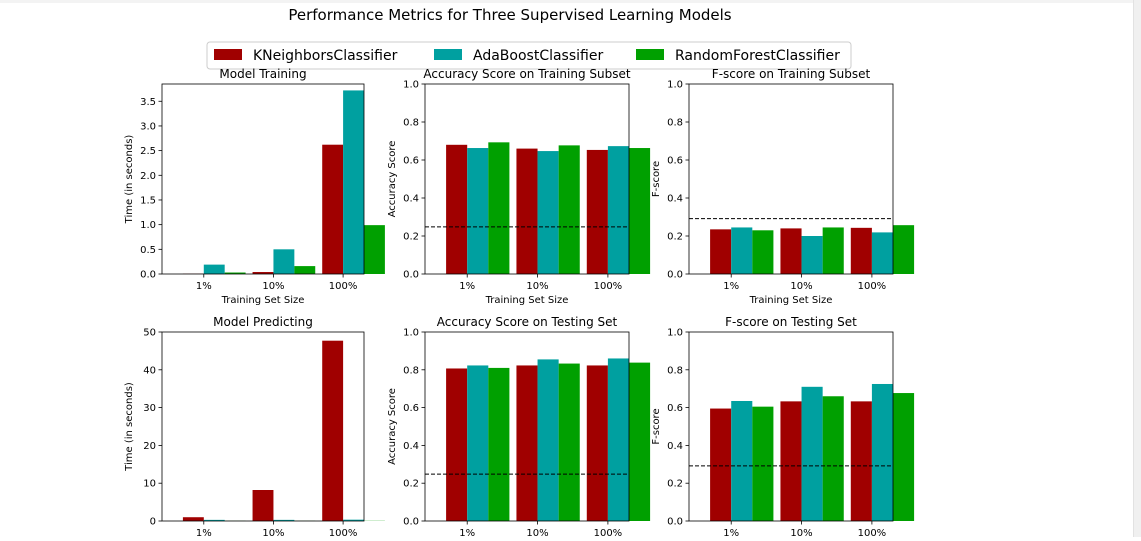 This screenshot has height=541, width=1141. I want to click on subplot-title: Accuracy Score on Testing Set, so click(527, 322).